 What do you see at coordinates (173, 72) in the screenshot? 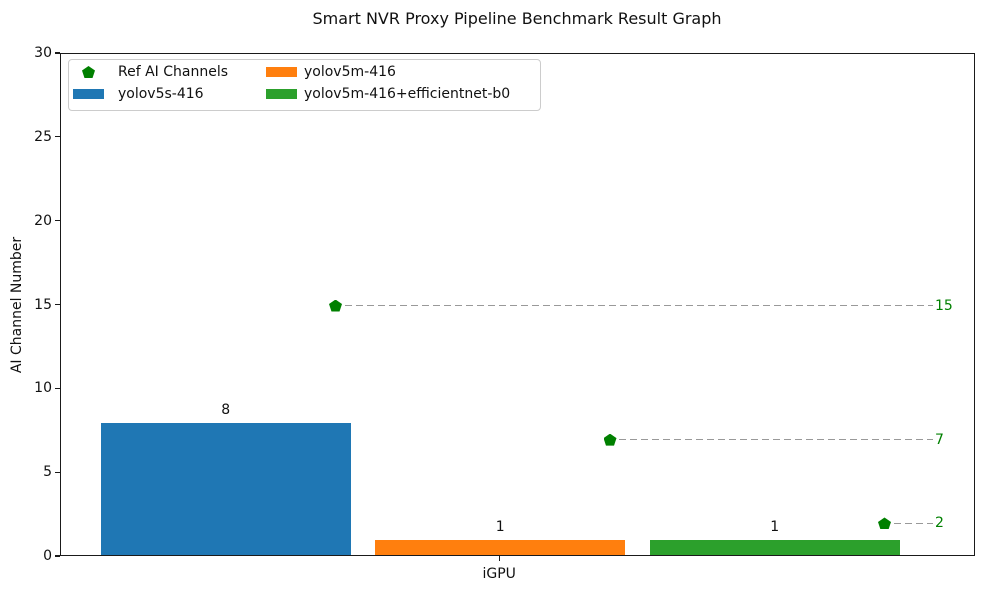
I see `legend-item-label: Ref AI Channels` at bounding box center [173, 72].